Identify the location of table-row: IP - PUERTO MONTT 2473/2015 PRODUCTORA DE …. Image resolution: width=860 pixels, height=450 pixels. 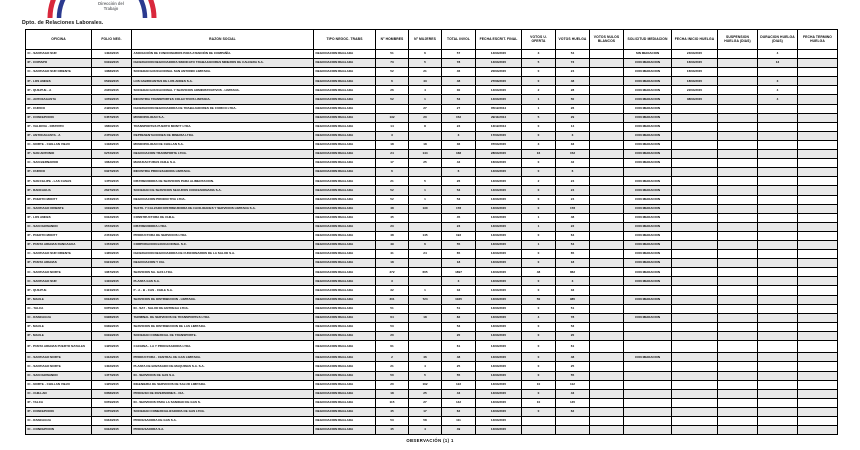
(431, 235).